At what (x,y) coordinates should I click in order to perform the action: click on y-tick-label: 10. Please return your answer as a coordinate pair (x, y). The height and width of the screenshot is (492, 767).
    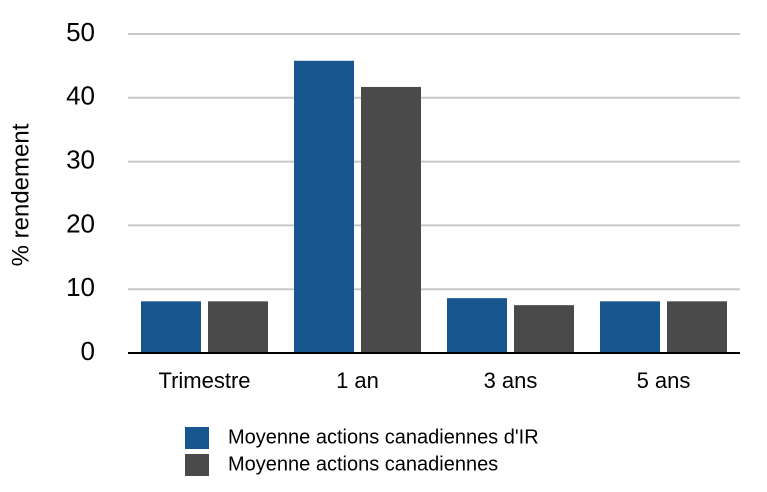
    Looking at the image, I should click on (80, 287).